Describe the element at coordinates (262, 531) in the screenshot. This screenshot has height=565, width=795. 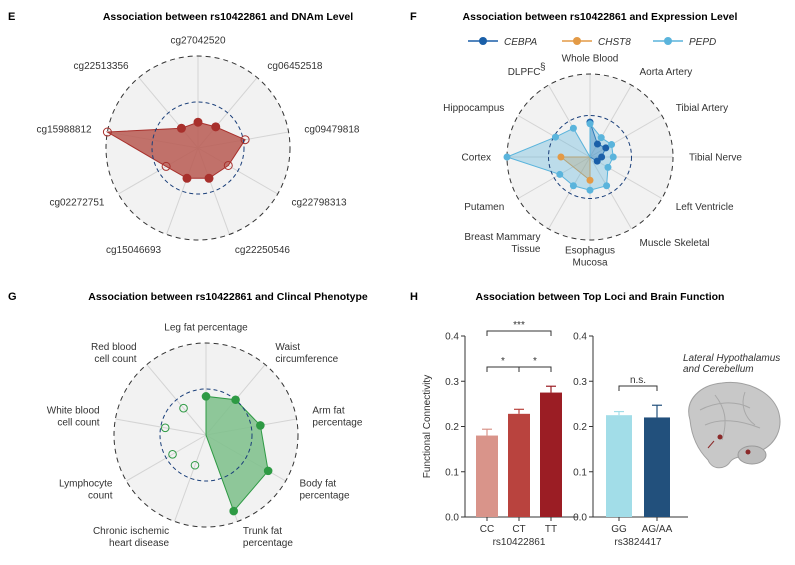
I see `radar-G-axis-label: Trunk fat` at that location.